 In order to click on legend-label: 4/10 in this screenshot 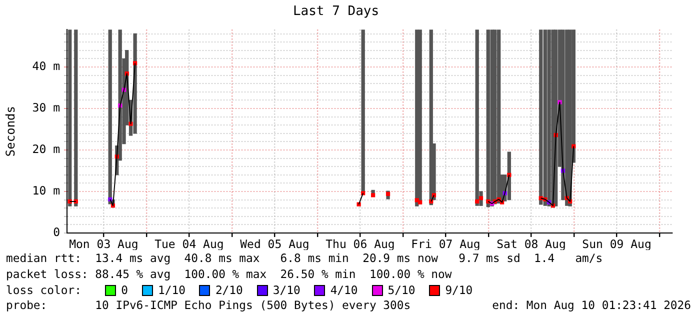, I will do `click(344, 290)`.